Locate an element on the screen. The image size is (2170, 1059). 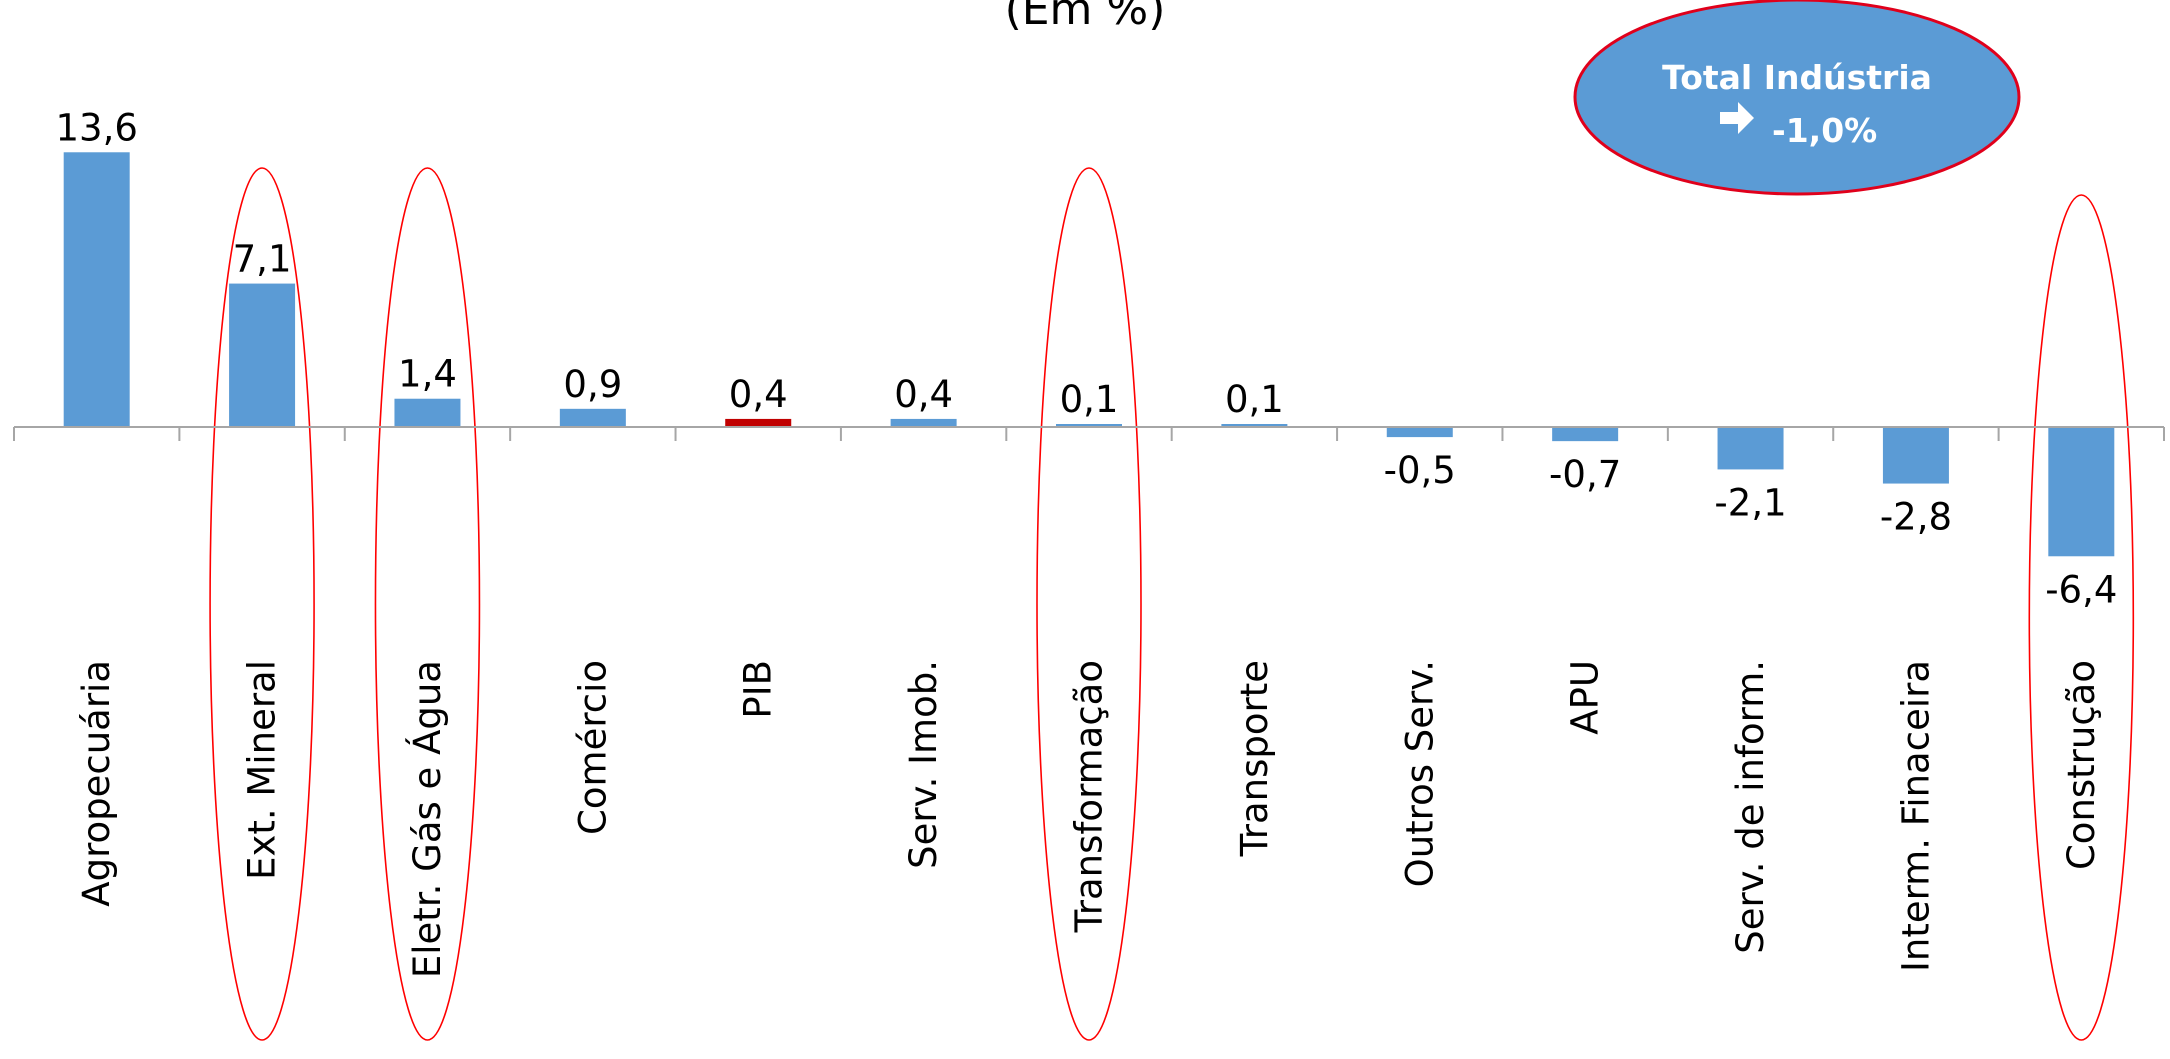
category-label: Ext. Mineral is located at coordinates (262, 770).